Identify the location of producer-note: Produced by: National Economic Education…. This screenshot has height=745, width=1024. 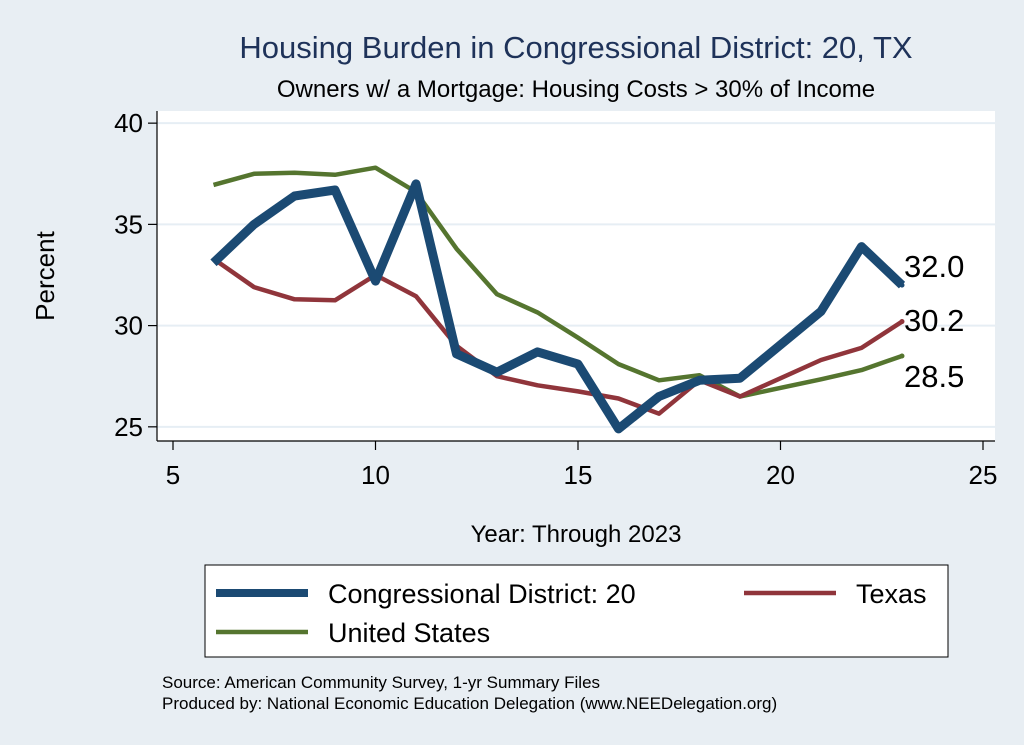
(469, 703).